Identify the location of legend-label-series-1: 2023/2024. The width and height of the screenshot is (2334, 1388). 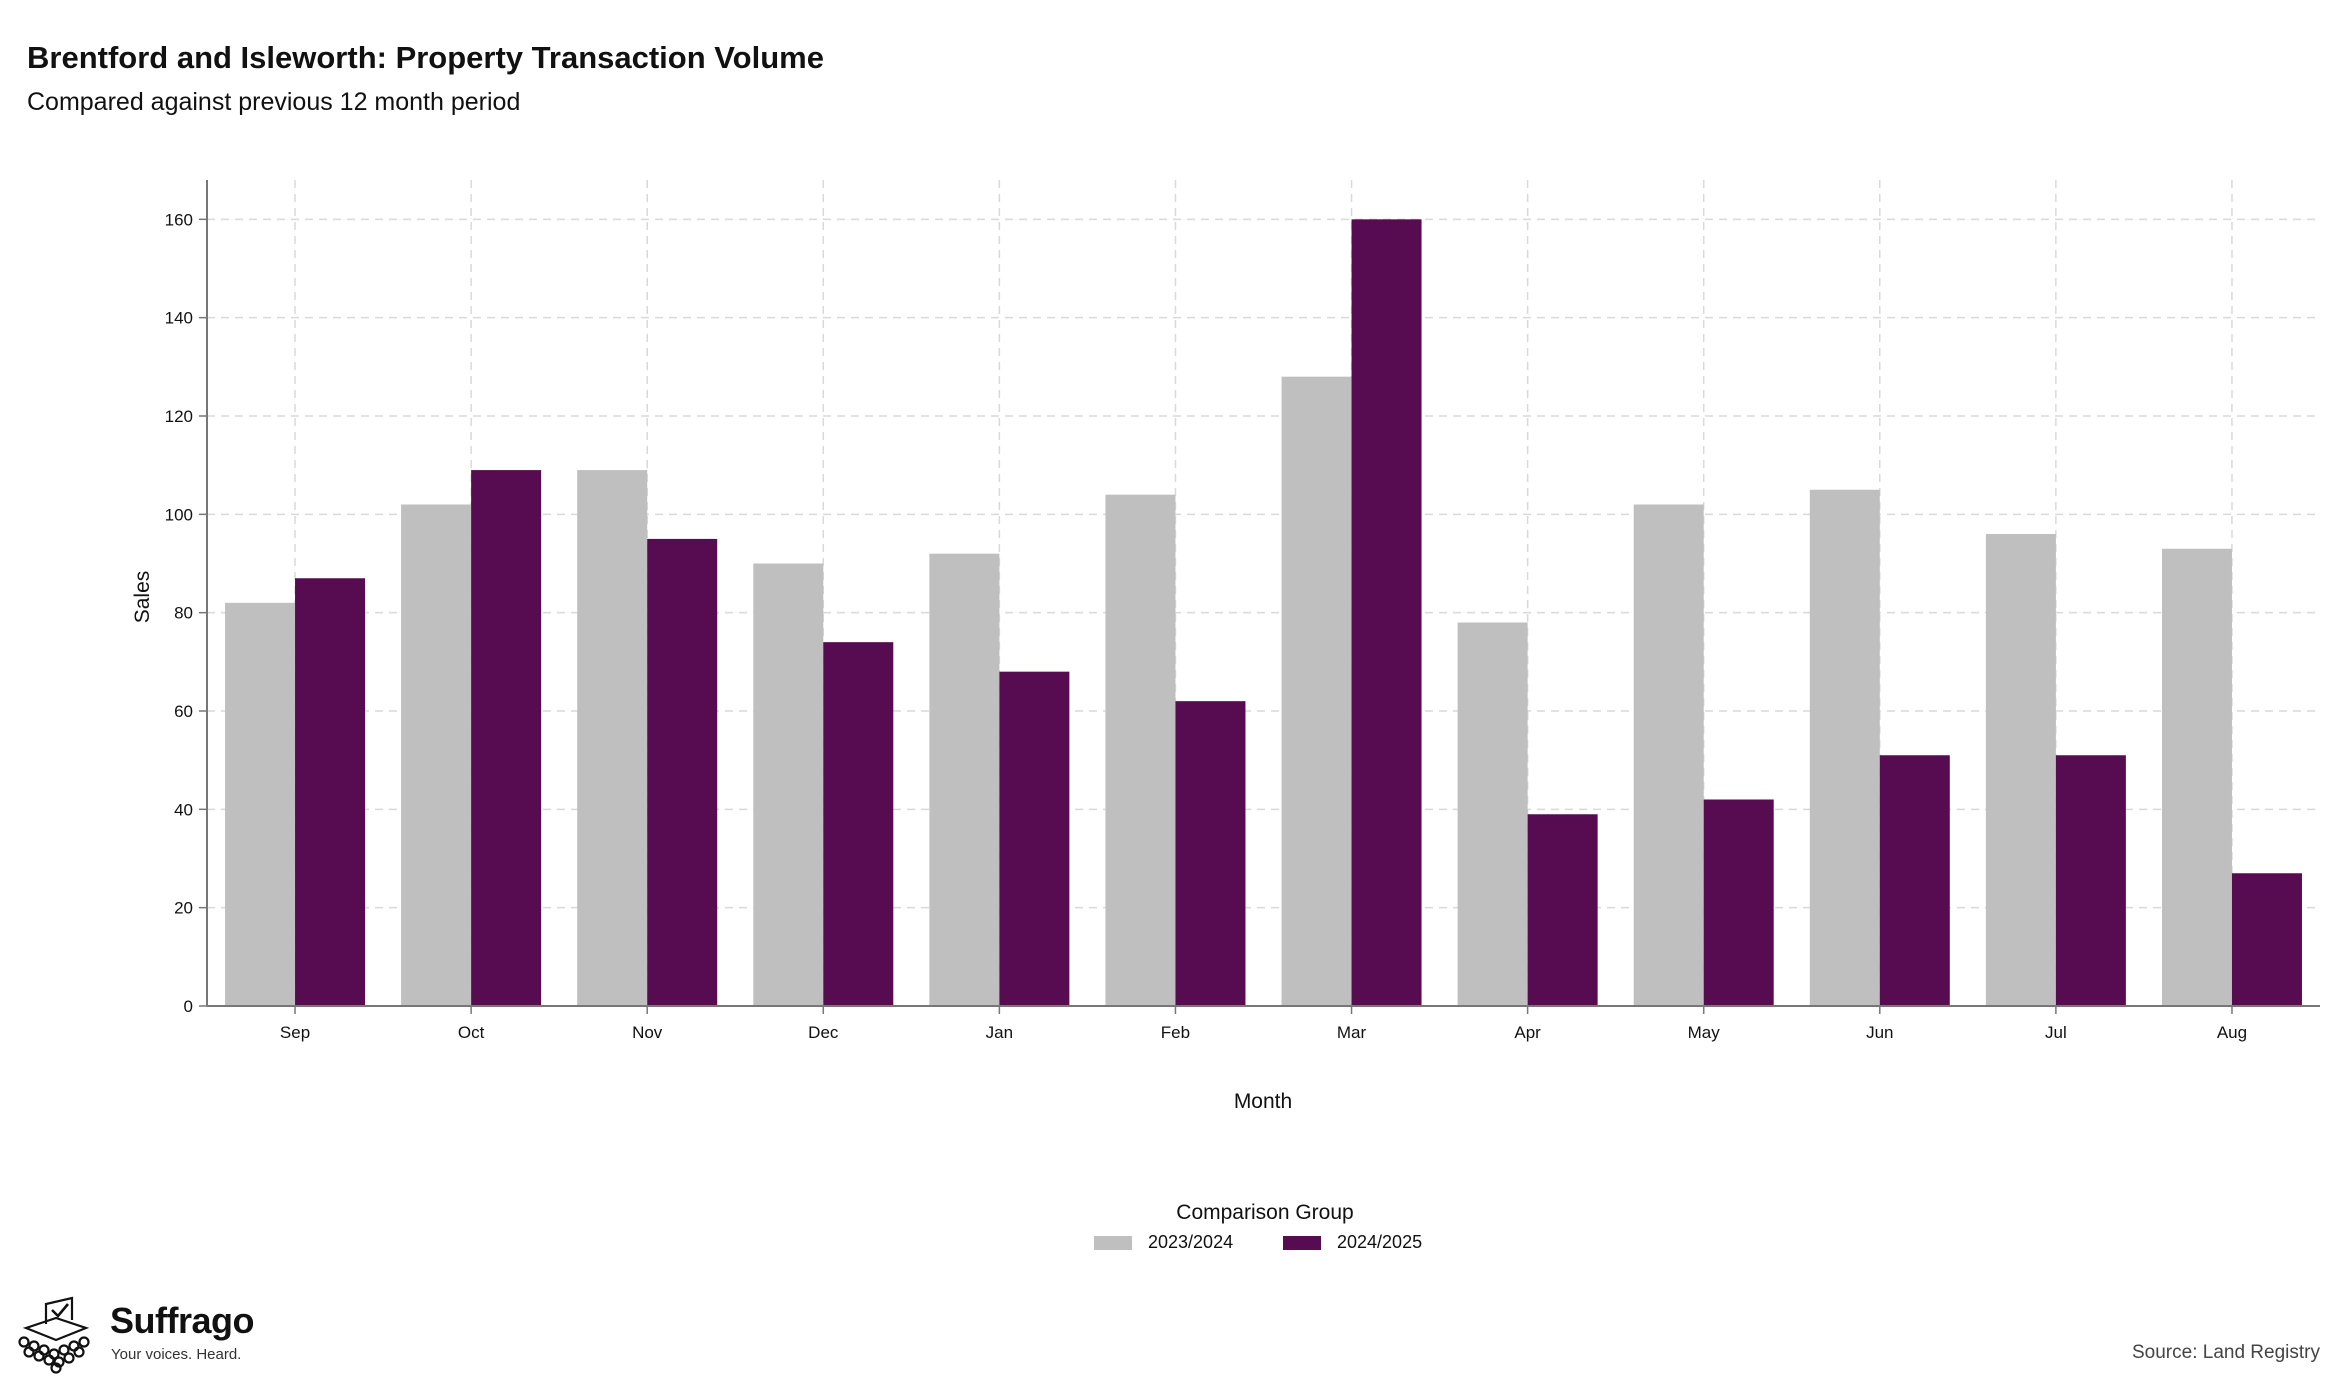
(1191, 1242).